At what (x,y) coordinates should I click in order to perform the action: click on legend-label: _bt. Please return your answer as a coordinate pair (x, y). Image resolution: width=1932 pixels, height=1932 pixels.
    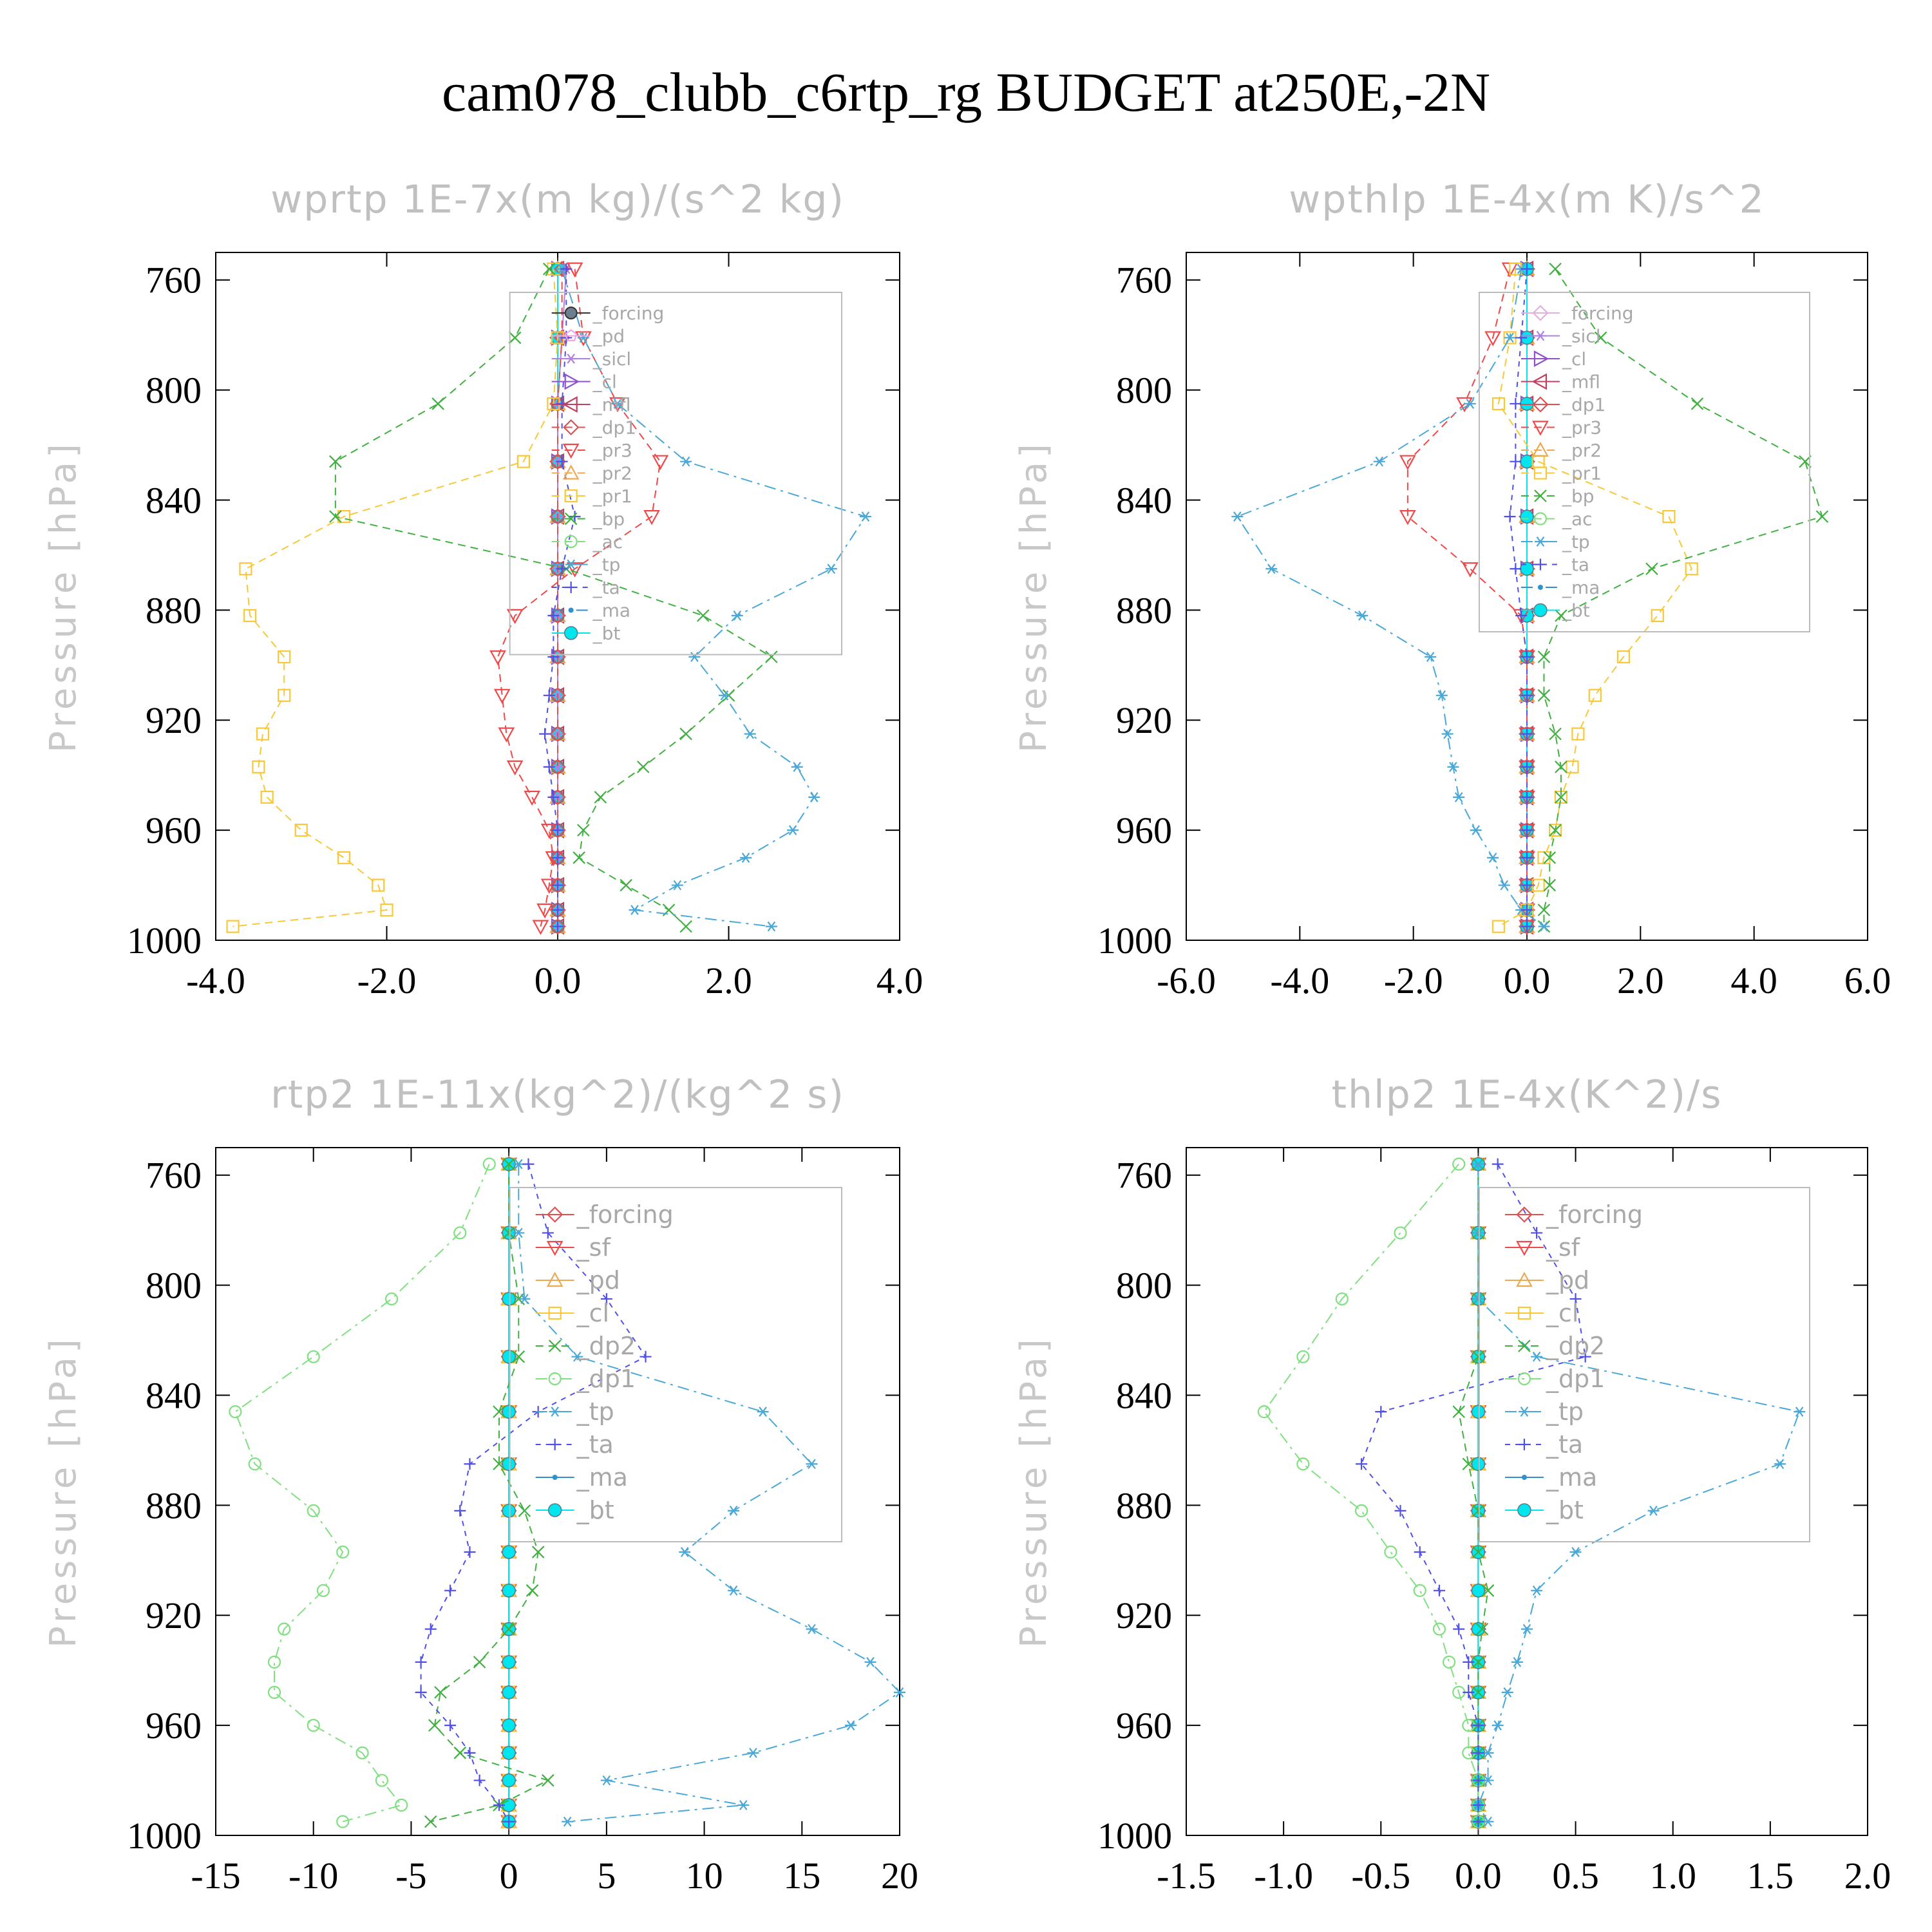
    Looking at the image, I should click on (595, 1510).